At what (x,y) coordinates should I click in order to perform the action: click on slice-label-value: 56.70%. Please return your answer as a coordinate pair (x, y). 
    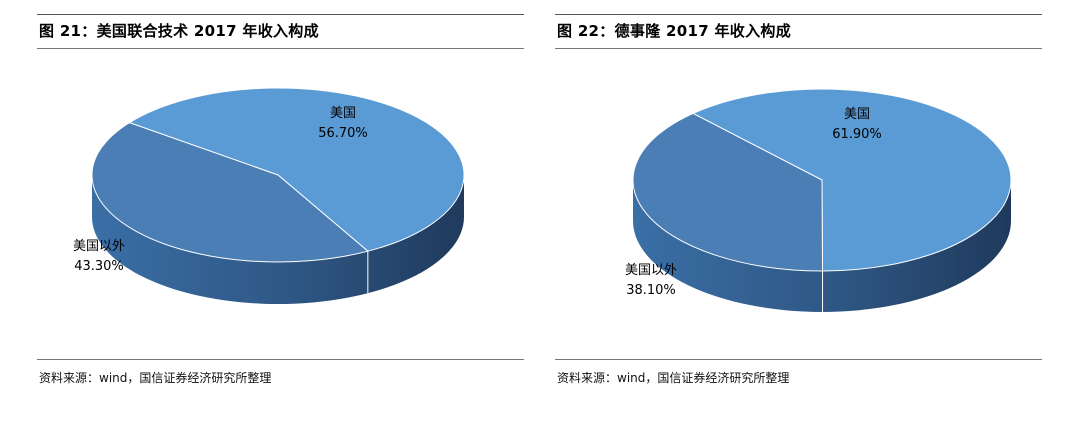
    Looking at the image, I should click on (343, 133).